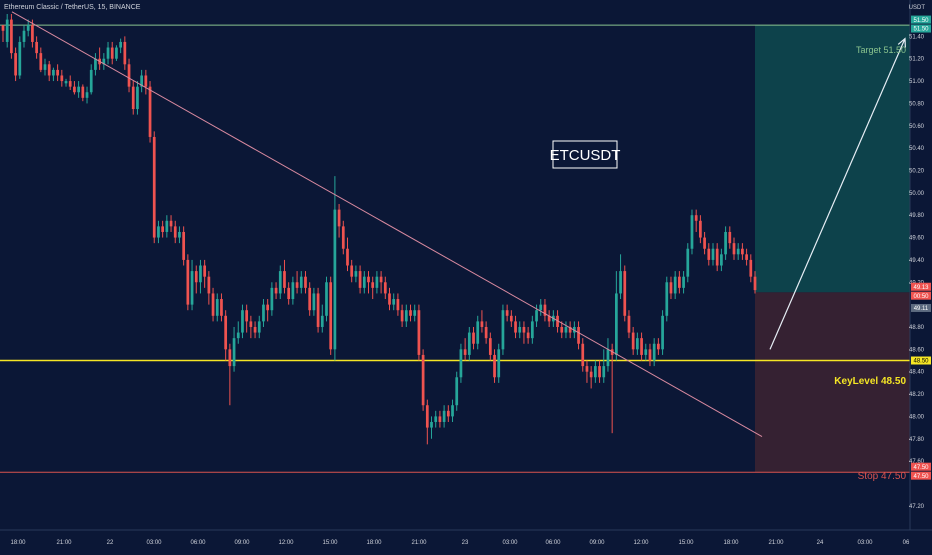  Describe the element at coordinates (917, 60) in the screenshot. I see `price-tick-label: 51.20` at that location.